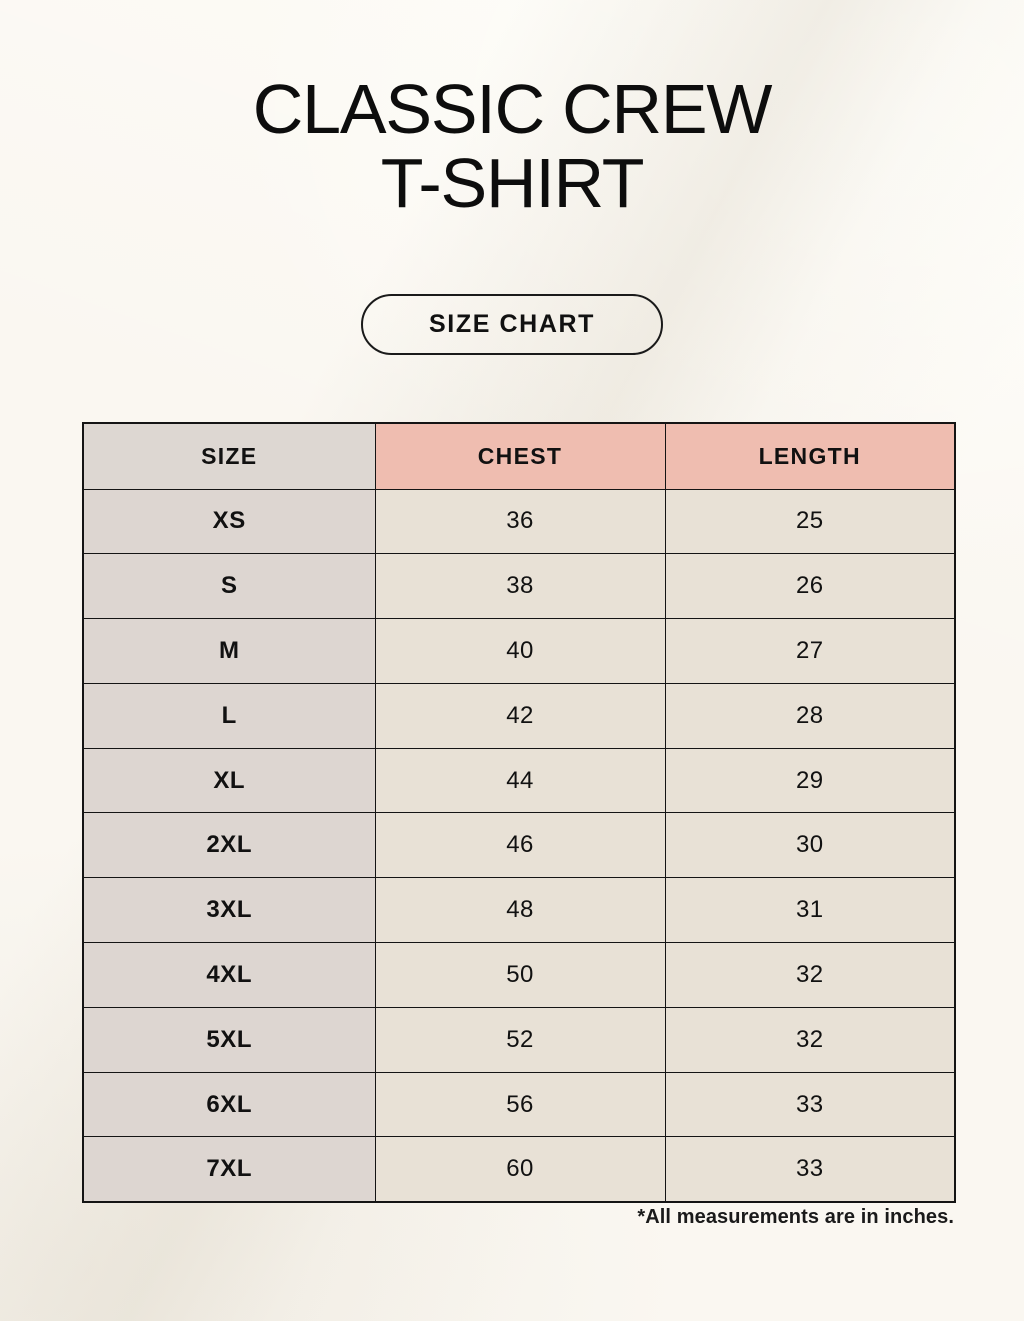 Image resolution: width=1024 pixels, height=1321 pixels. I want to click on table-row: L 42 28, so click(519, 715).